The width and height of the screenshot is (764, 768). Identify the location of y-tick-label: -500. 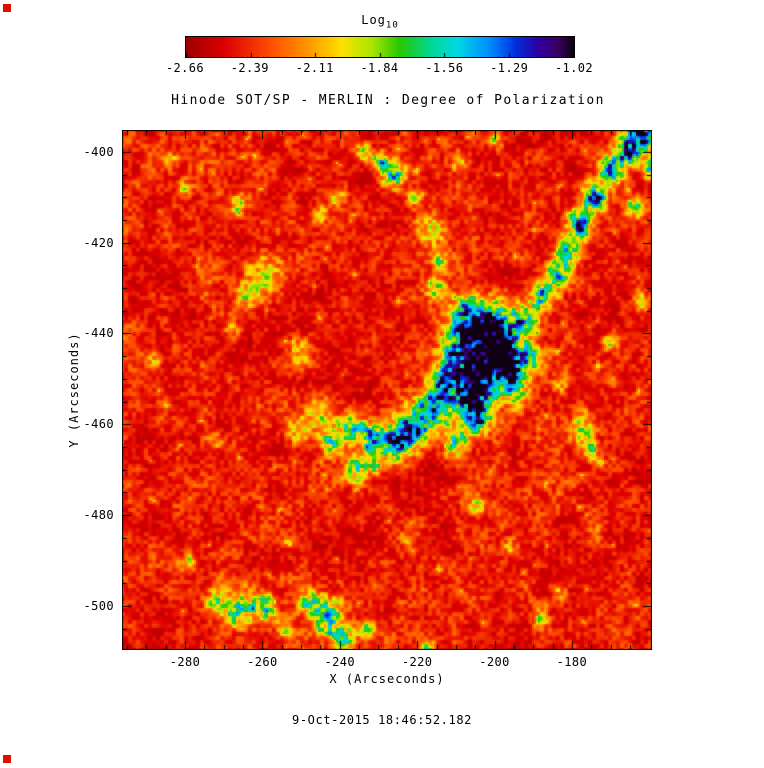
(98, 605).